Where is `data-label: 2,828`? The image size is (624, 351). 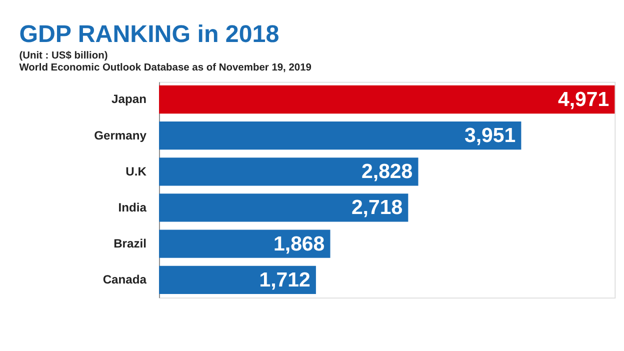 data-label: 2,828 is located at coordinates (387, 172).